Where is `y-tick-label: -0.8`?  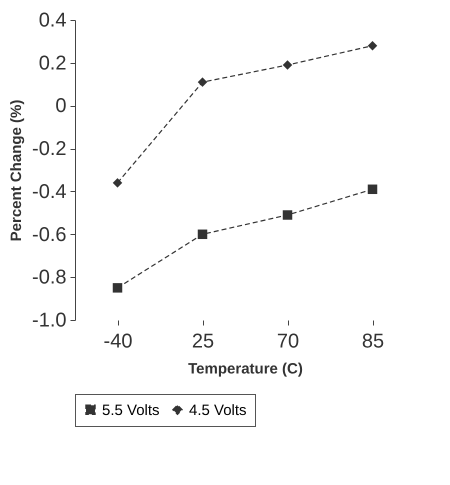 y-tick-label: -0.8 is located at coordinates (49, 277).